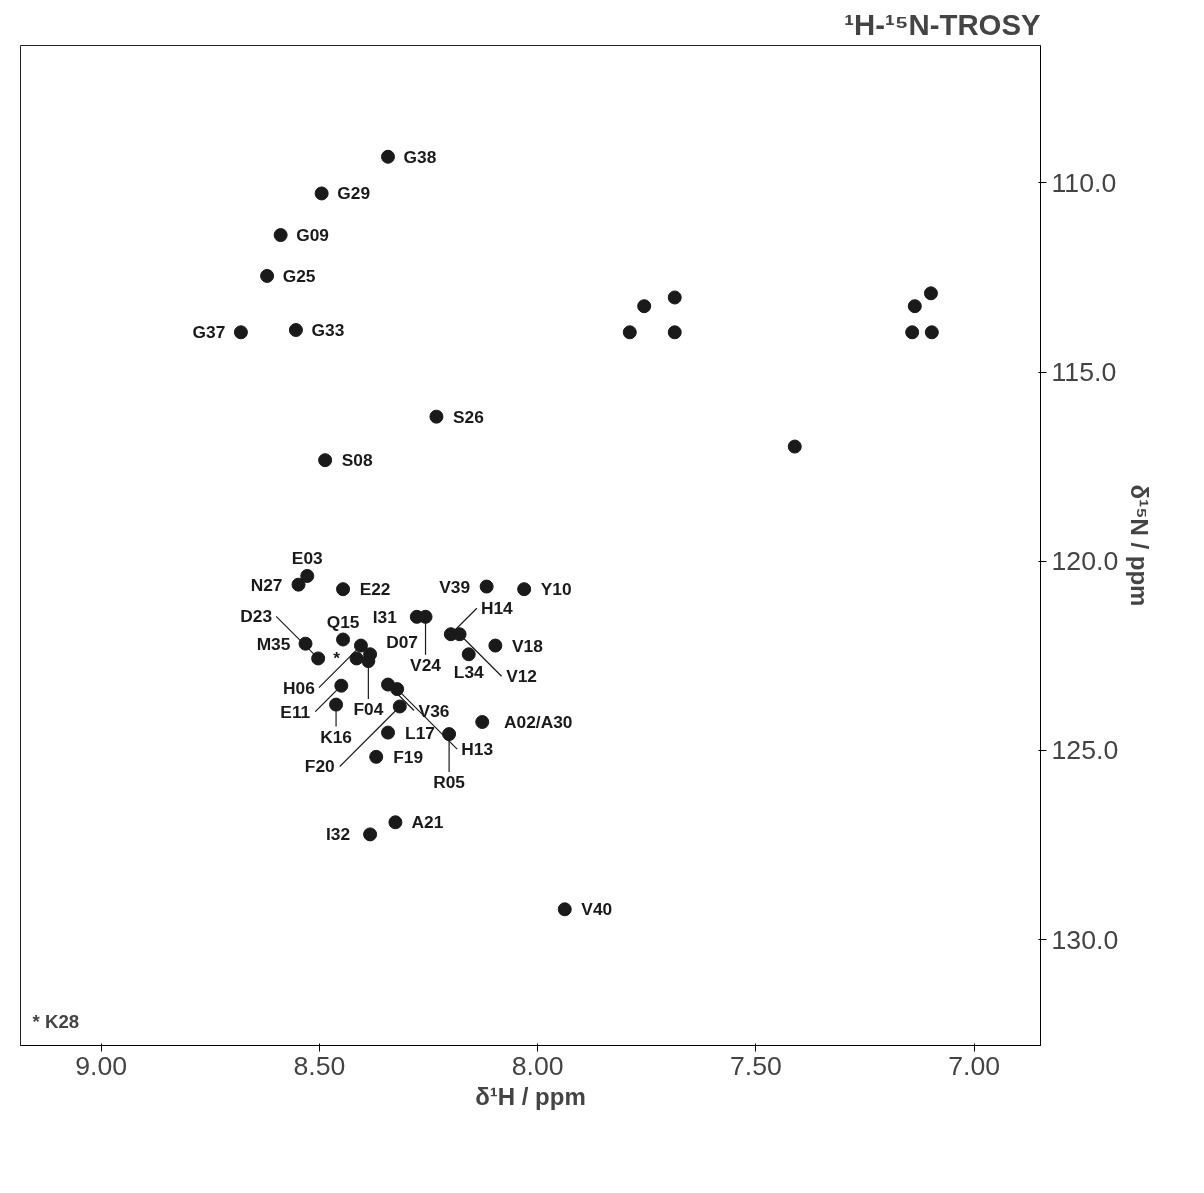 This screenshot has height=1193, width=1204. What do you see at coordinates (319, 1065) in the screenshot?
I see `x-tick-label: 8.50` at bounding box center [319, 1065].